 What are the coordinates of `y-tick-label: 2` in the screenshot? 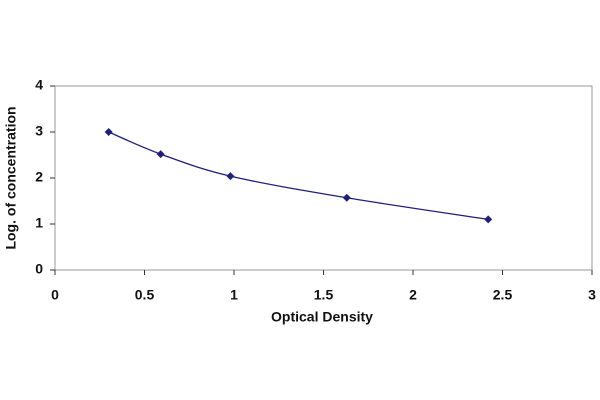 It's located at (39, 177).